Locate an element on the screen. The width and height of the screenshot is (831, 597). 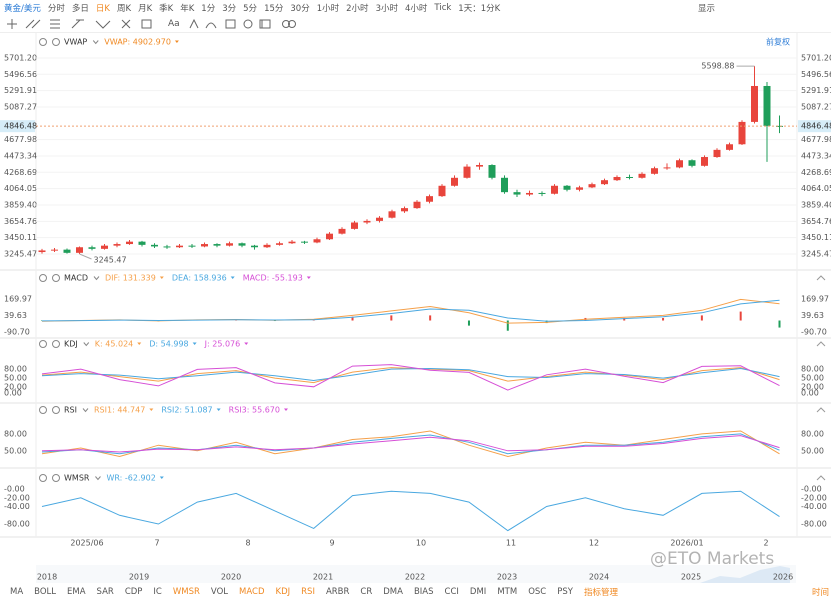
indicator-tab: ARBR is located at coordinates (337, 591).